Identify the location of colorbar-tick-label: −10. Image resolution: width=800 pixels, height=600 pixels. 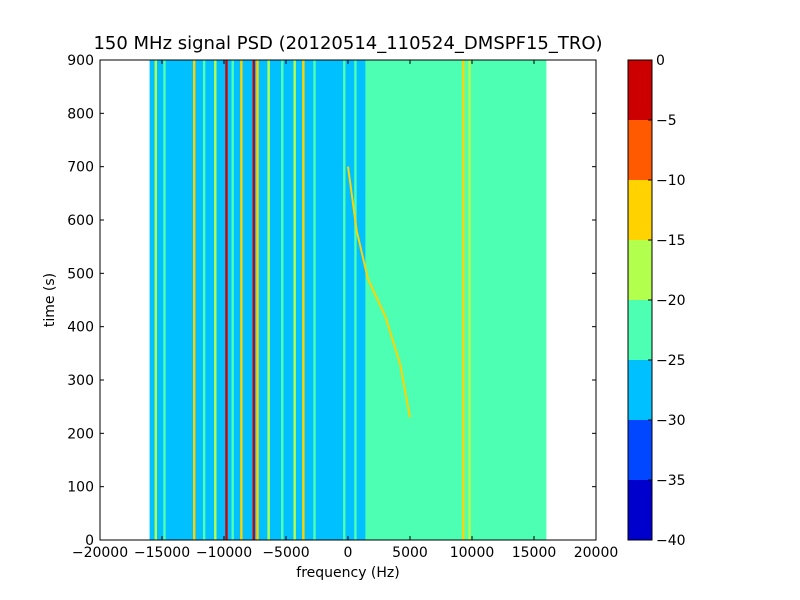
(671, 181).